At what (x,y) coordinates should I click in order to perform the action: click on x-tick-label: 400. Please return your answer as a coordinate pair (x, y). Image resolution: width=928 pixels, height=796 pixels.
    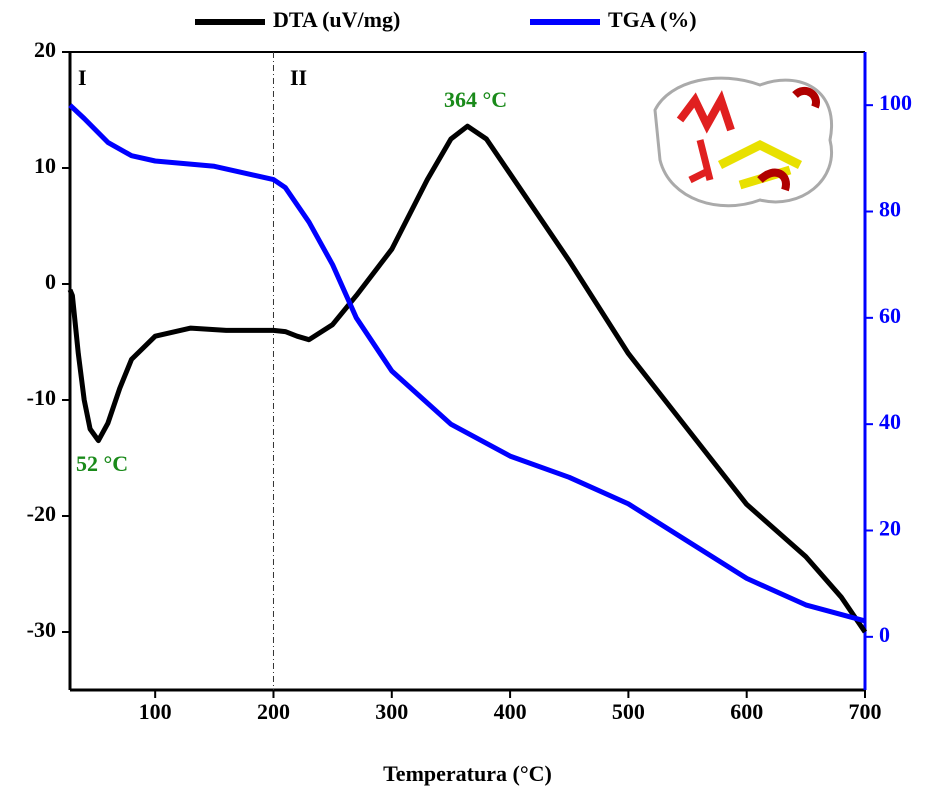
    Looking at the image, I should click on (510, 711).